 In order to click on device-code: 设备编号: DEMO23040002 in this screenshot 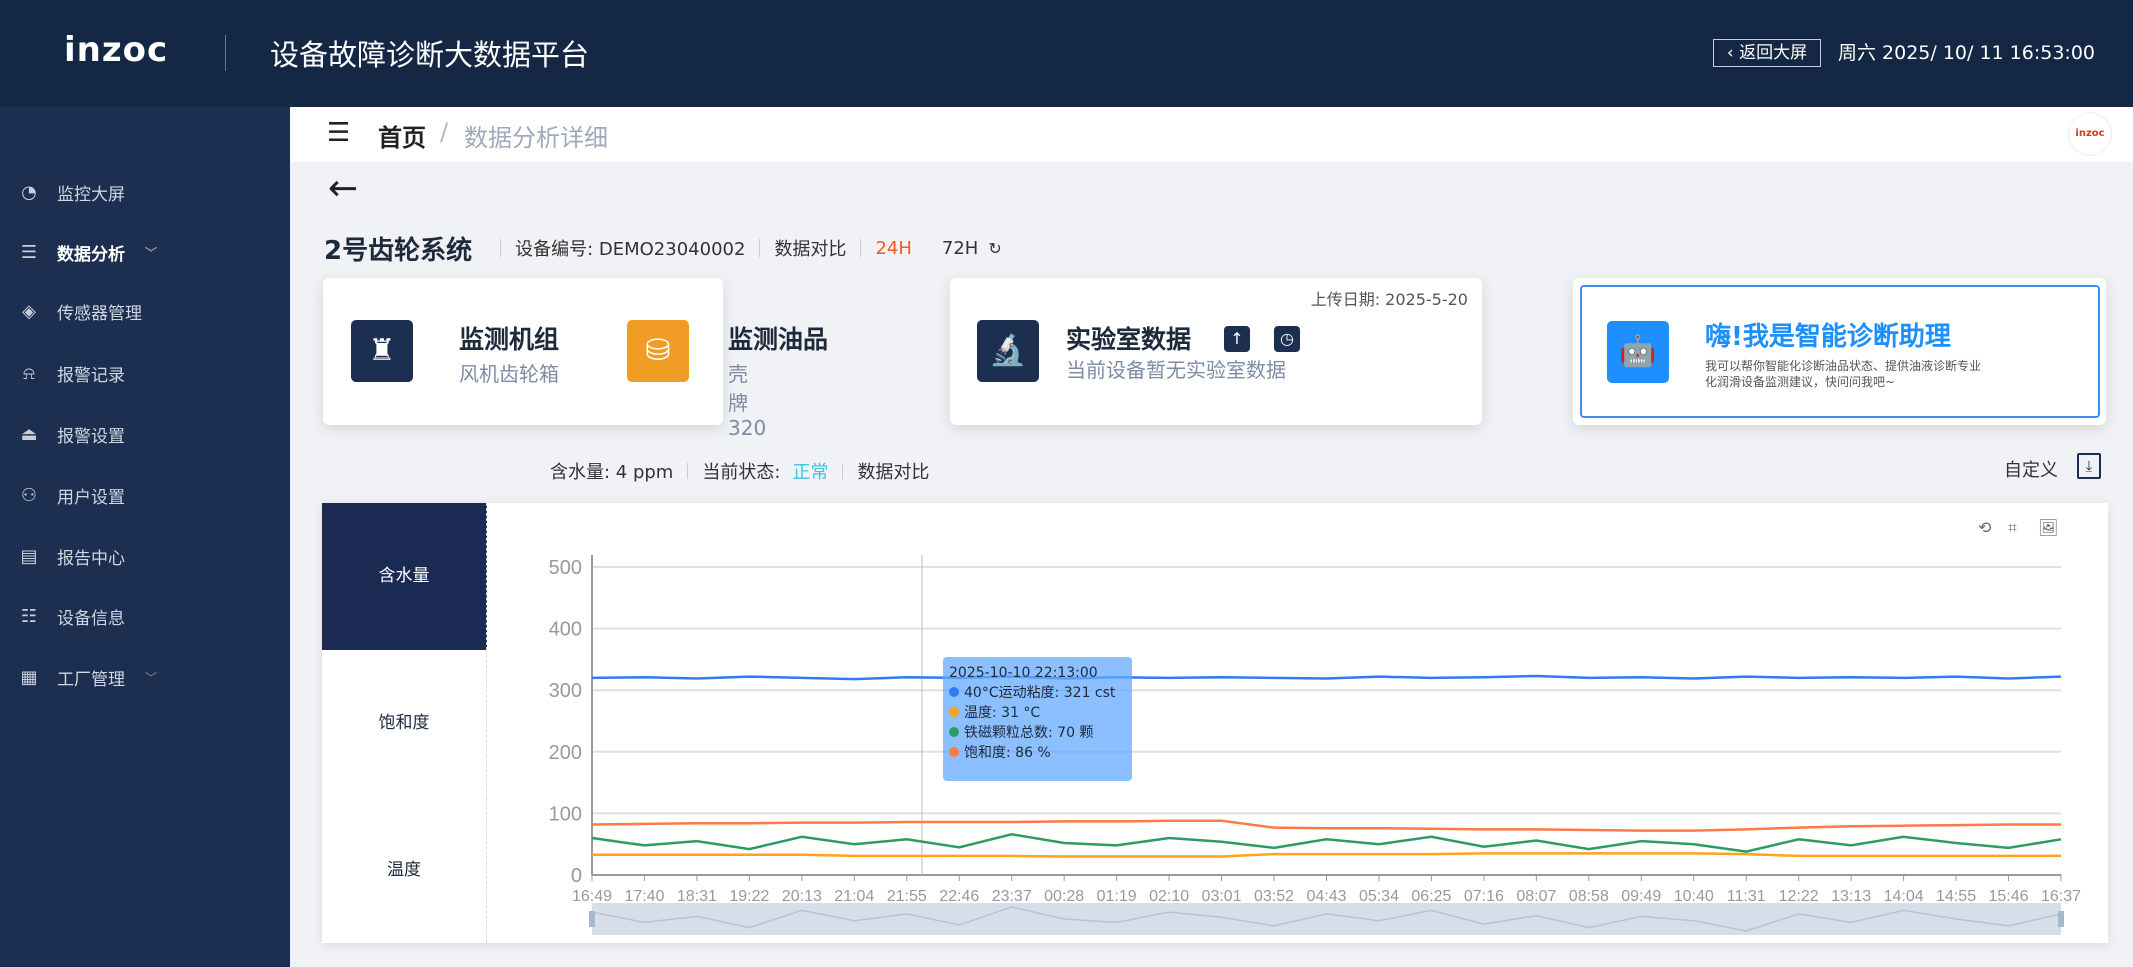, I will do `click(630, 249)`.